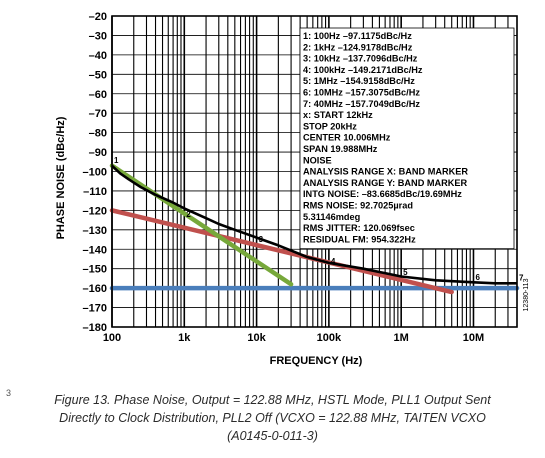 This screenshot has width=545, height=458. Describe the element at coordinates (329, 338) in the screenshot. I see `x-tick-label: 100k` at that location.